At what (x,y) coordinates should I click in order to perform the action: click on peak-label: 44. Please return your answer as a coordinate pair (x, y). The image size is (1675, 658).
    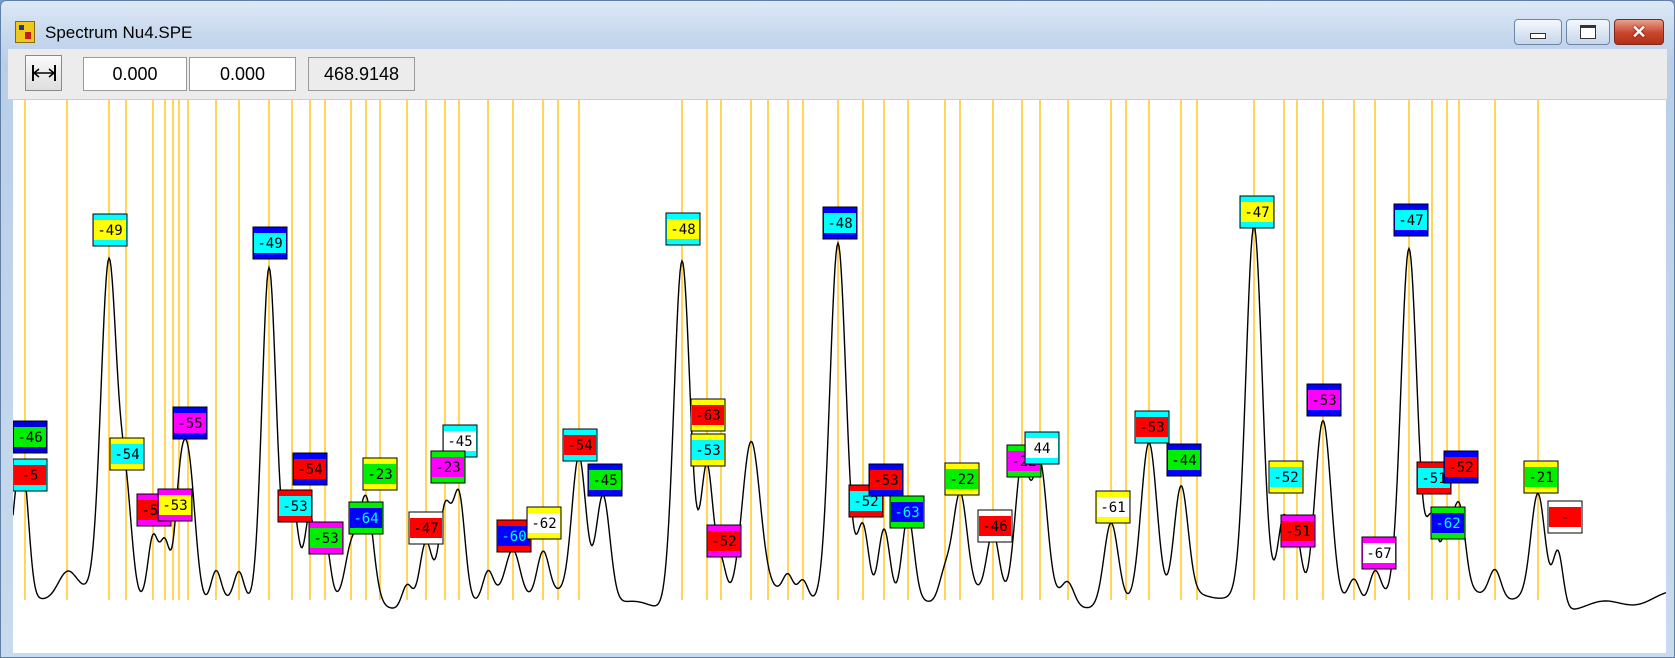
    Looking at the image, I should click on (1042, 448).